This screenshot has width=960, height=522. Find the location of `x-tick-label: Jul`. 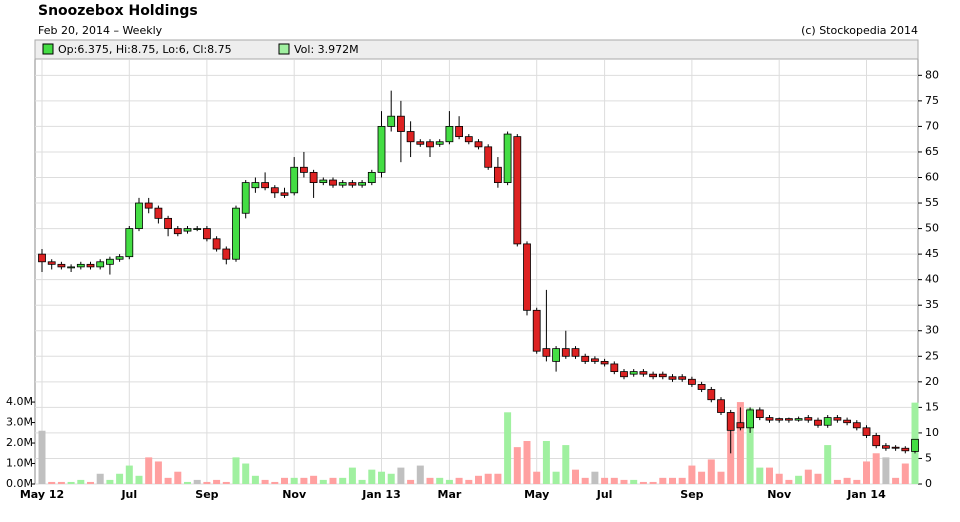

x-tick-label: Jul is located at coordinates (604, 494).